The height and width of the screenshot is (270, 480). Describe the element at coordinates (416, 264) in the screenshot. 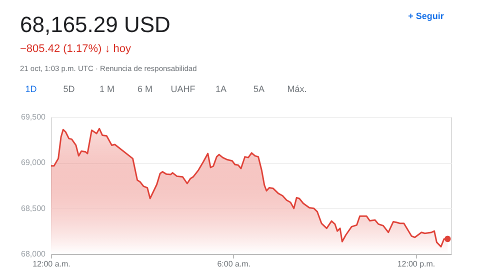

I see `x-tick-label: 12:00 p.m.` at that location.